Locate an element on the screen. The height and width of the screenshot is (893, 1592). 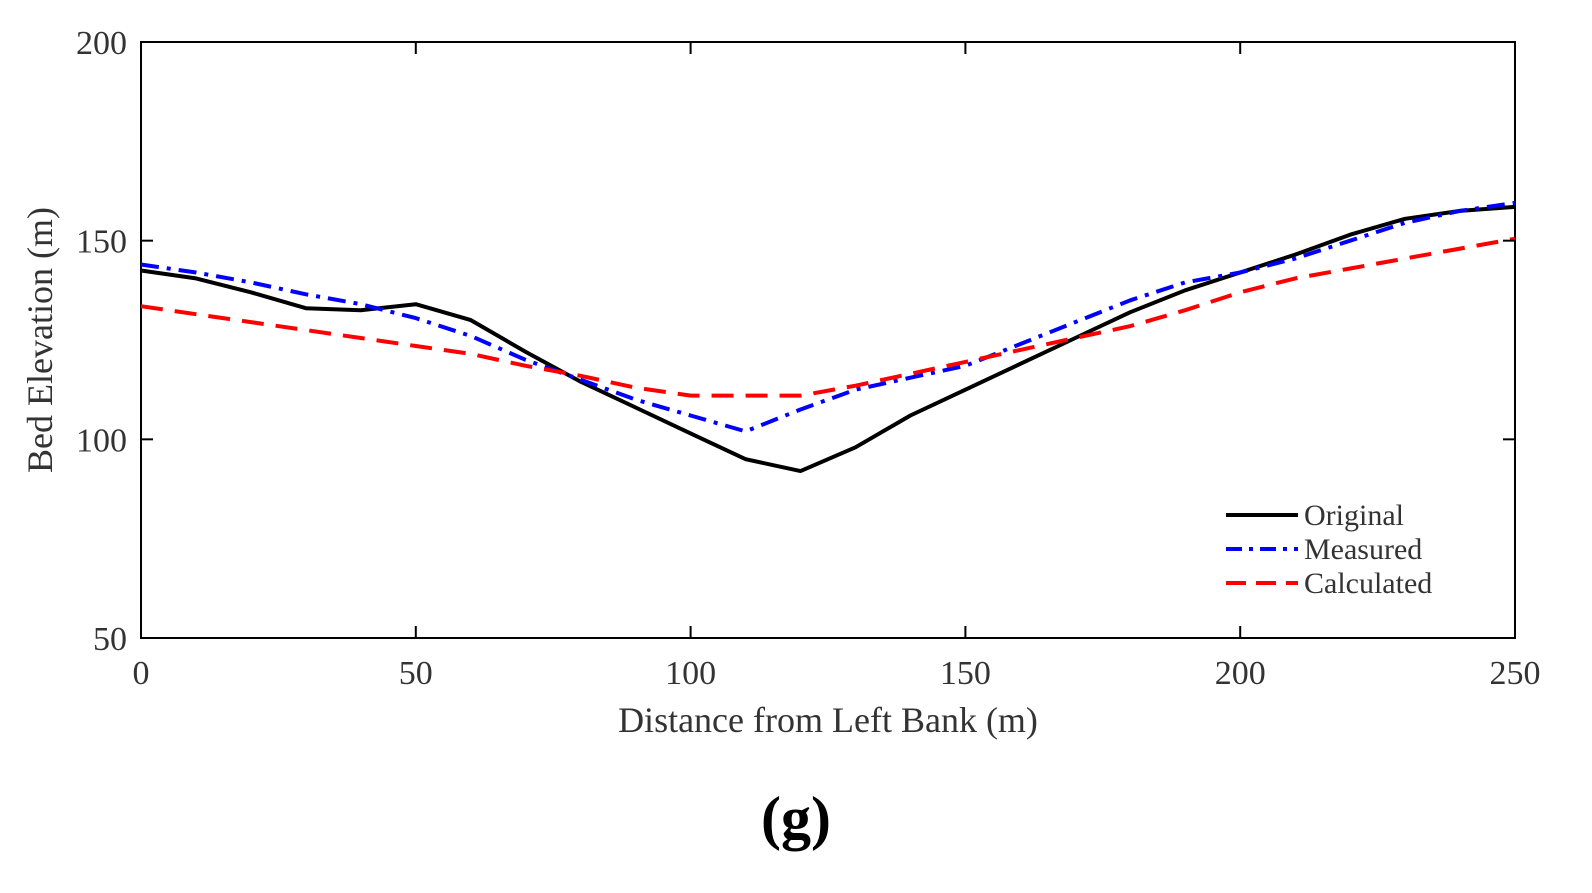
y-tick-label: 200 is located at coordinates (101, 43).